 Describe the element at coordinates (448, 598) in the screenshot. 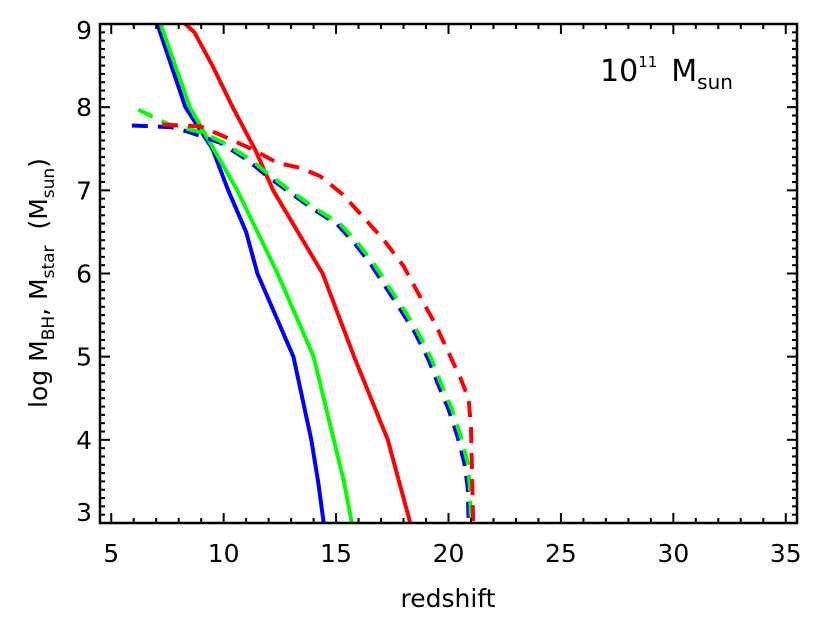

I see `x-axis-label: redshift` at that location.